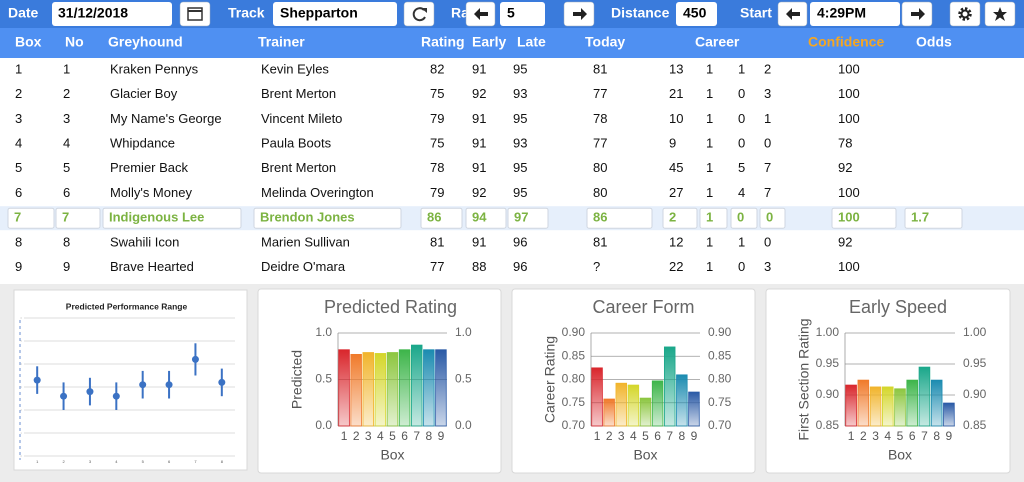 The height and width of the screenshot is (482, 1024). I want to click on date-input, so click(112, 14).